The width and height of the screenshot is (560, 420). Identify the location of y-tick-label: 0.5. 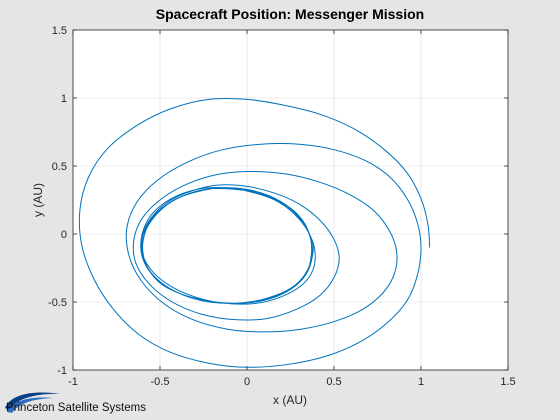
(59, 167).